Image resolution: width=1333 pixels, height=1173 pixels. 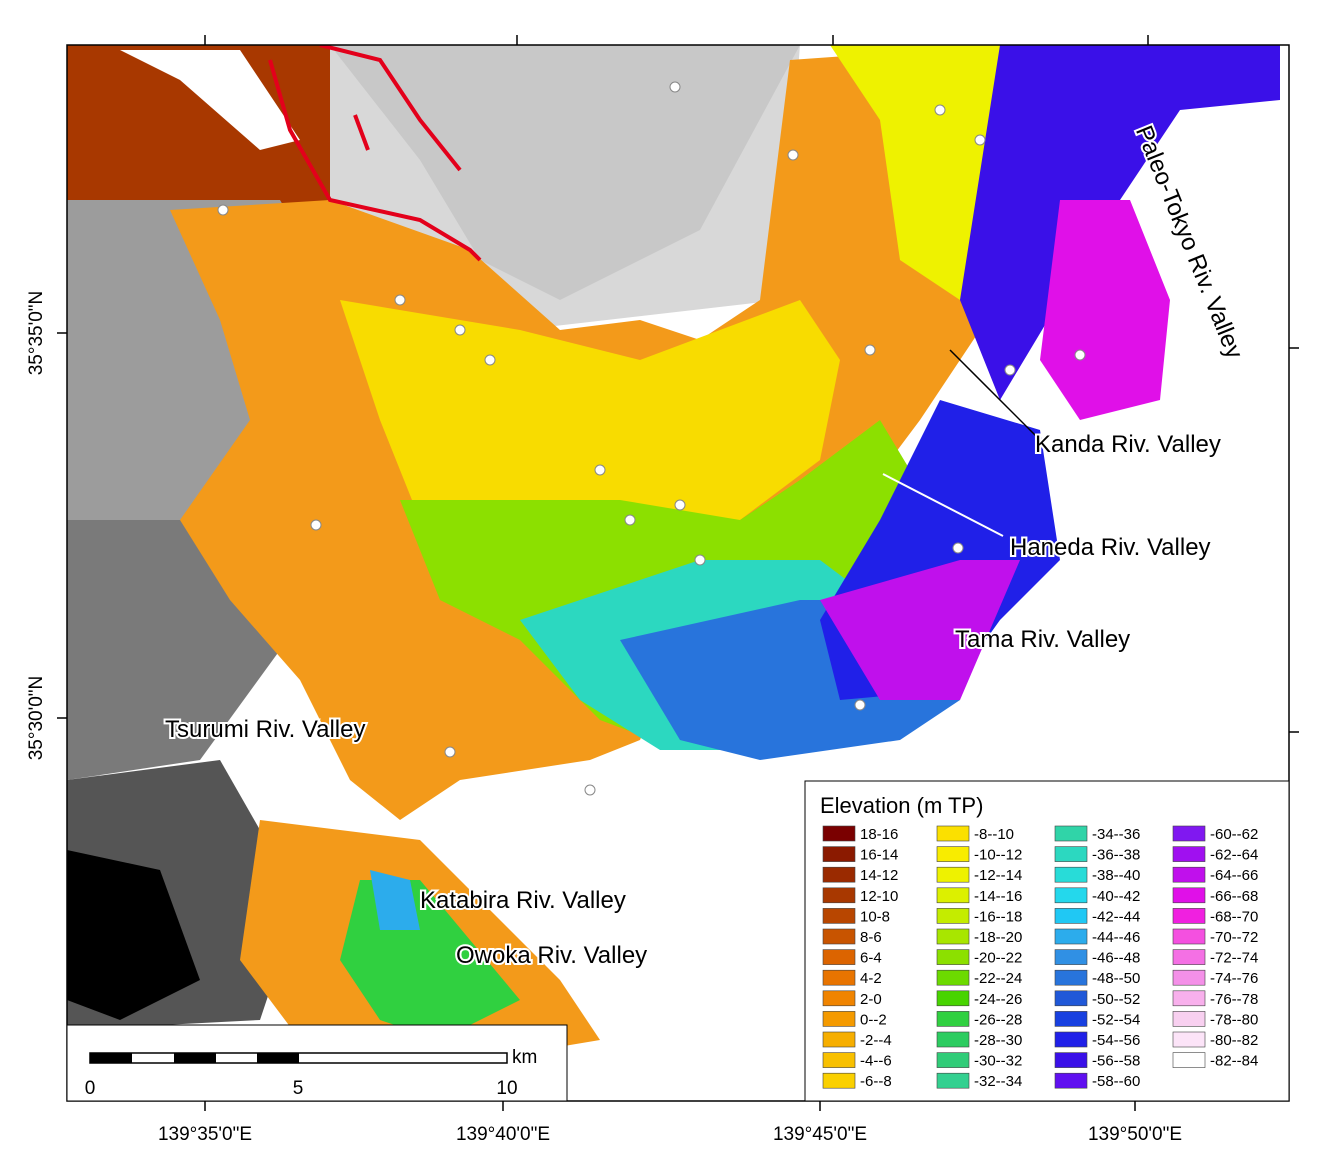 I want to click on legend-label: -48--50, so click(x=1116, y=978).